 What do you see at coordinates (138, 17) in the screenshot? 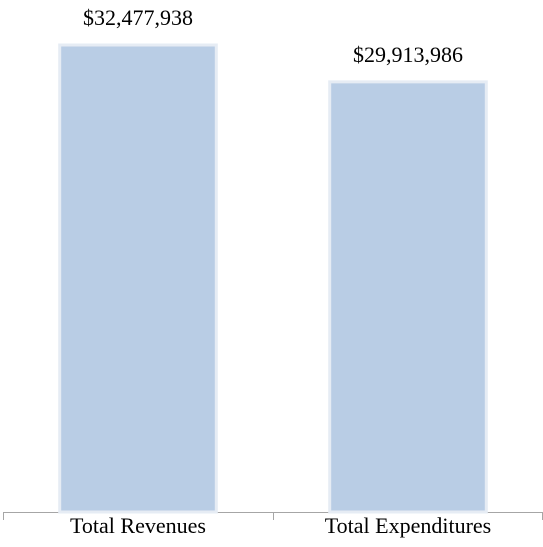
I see `data-label: $32,477,938` at bounding box center [138, 17].